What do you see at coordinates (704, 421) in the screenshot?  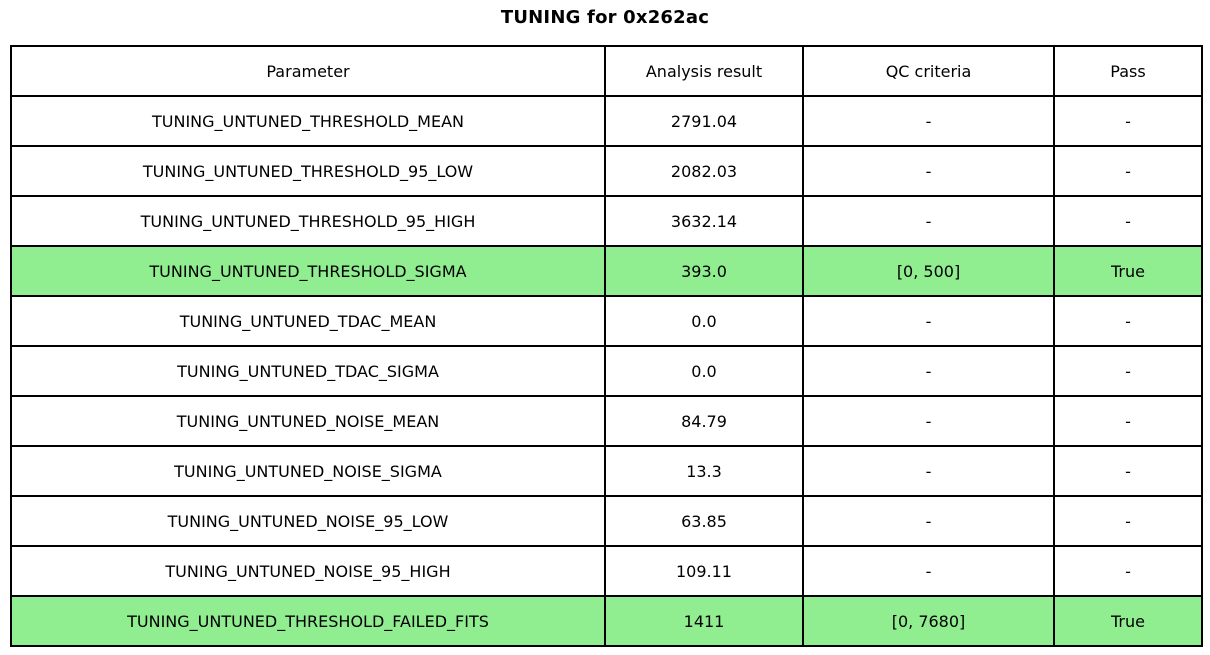 I see `cell-analysis-result: 84.79` at bounding box center [704, 421].